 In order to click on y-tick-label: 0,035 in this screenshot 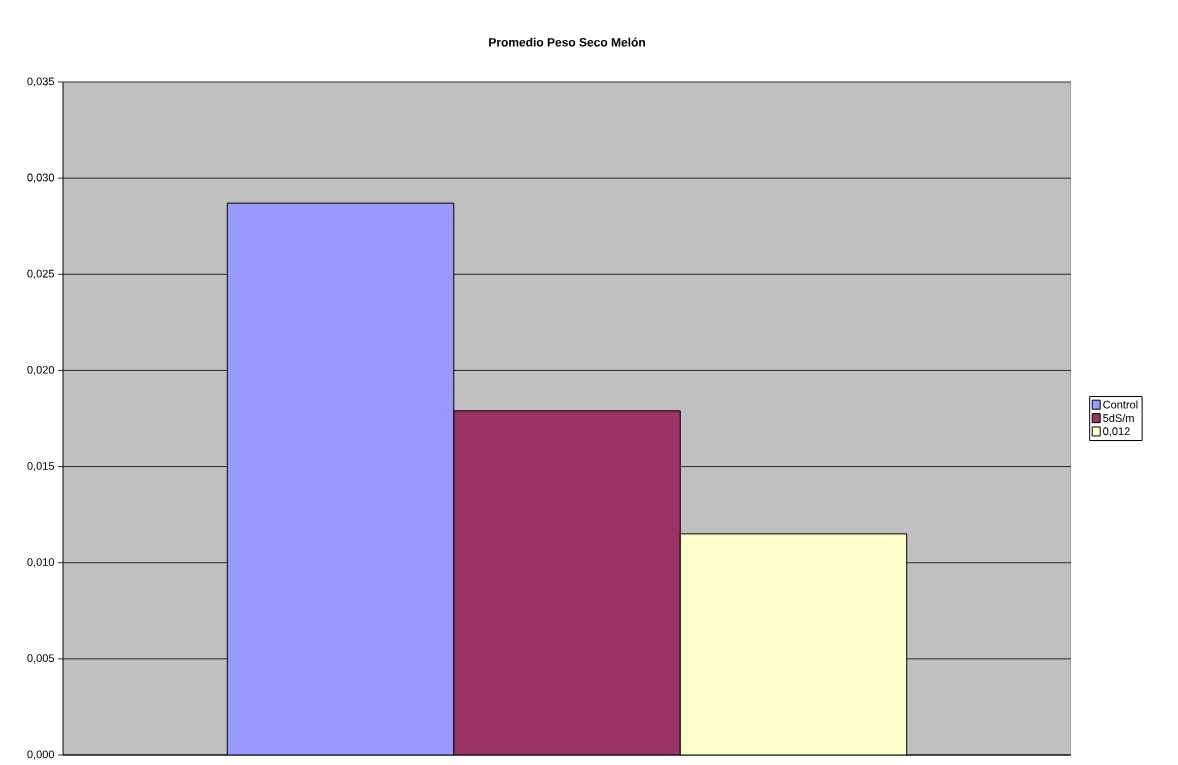, I will do `click(41, 82)`.